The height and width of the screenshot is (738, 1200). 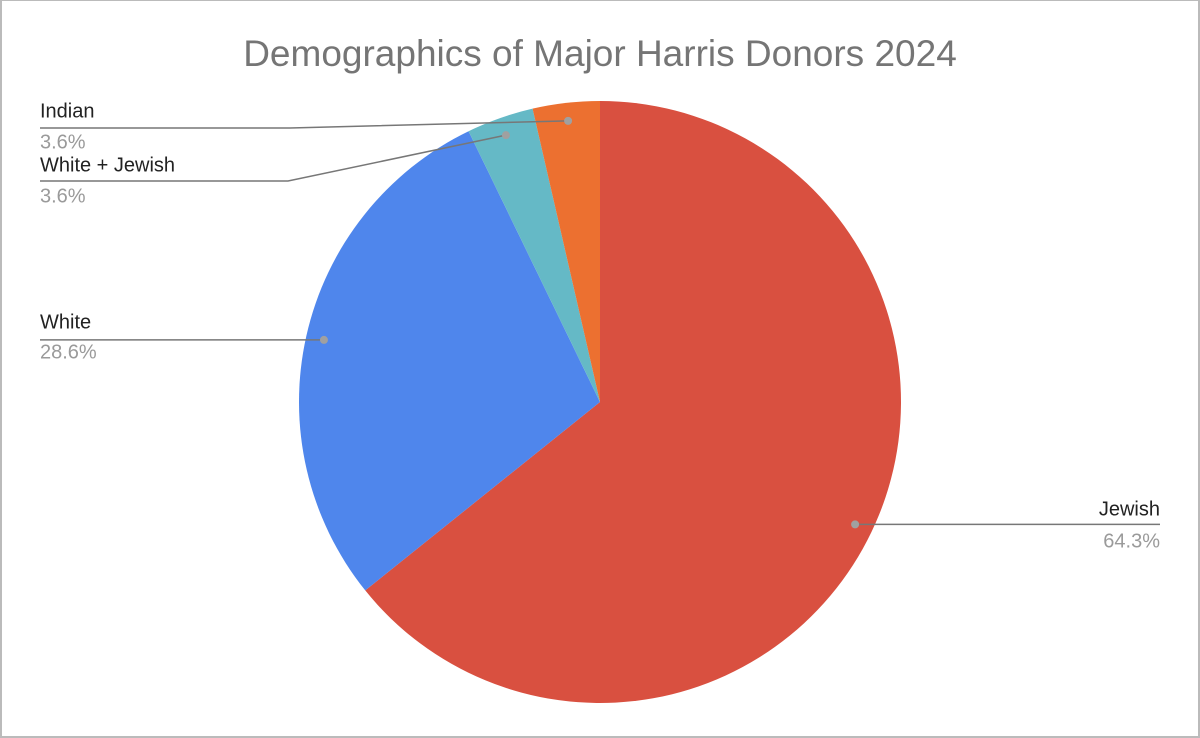 I want to click on slice-name: Indian, so click(x=67, y=111).